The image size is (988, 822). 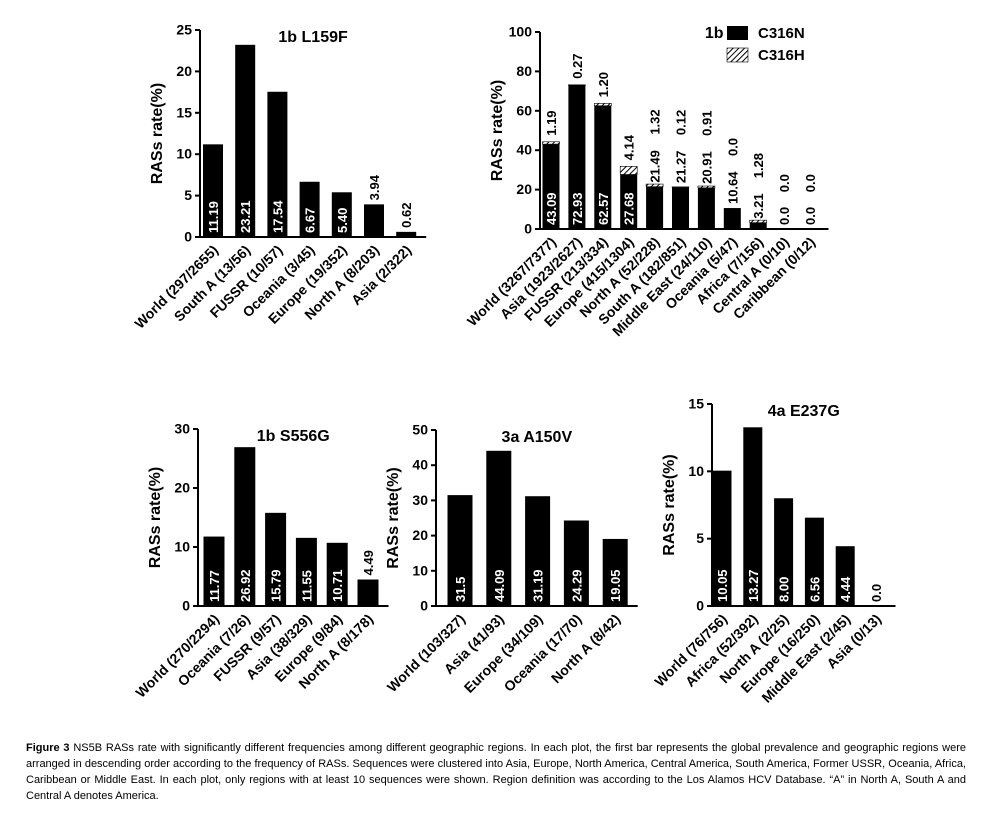 I want to click on chart-a150v-title: 3a A150V, so click(x=537, y=437).